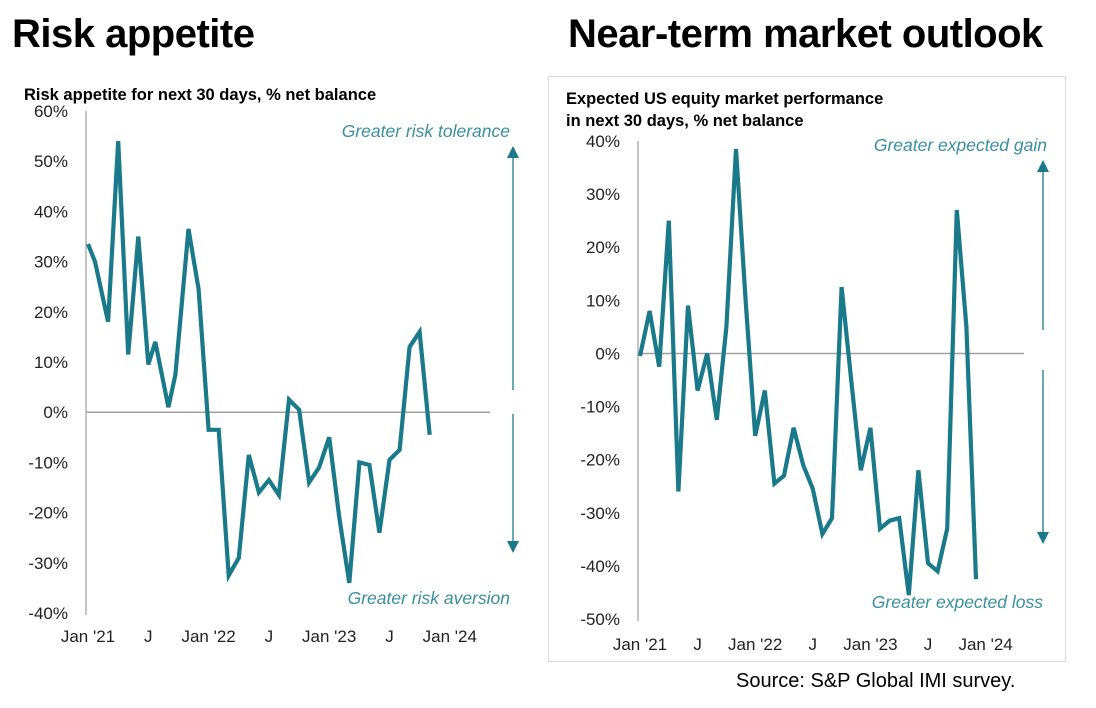 The image size is (1096, 708). I want to click on right-x-tick-label: Jan '22, so click(755, 644).